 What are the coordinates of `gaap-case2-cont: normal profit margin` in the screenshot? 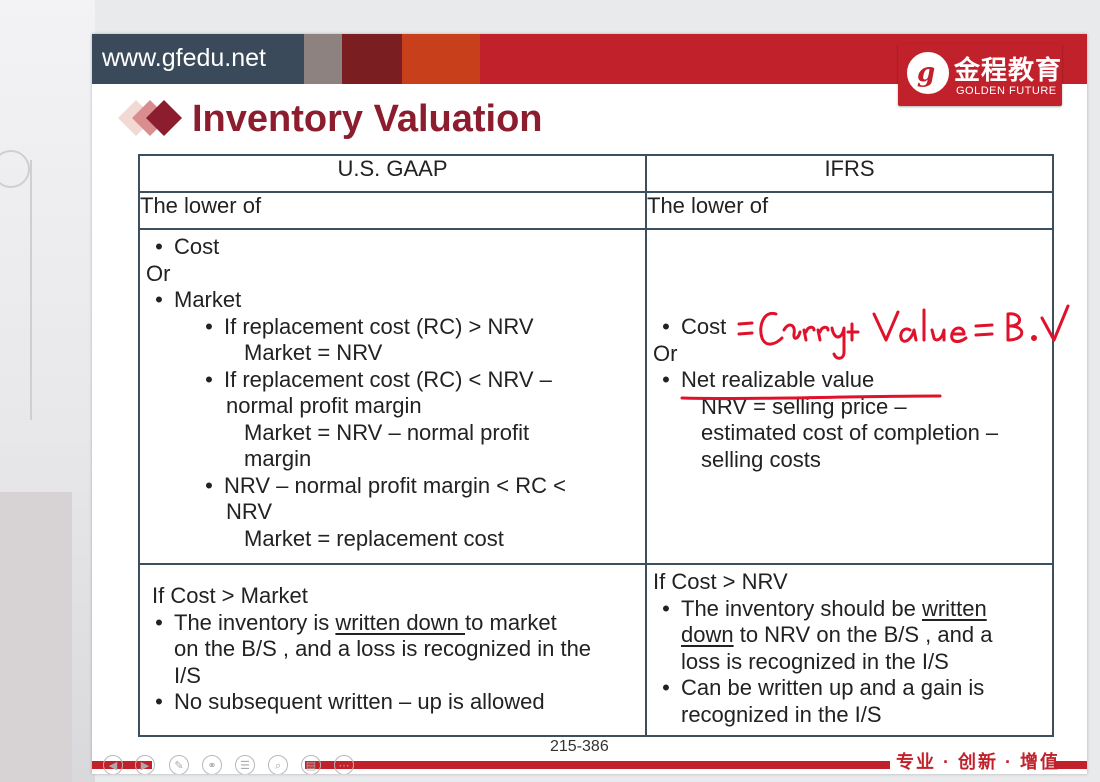 It's located at (324, 405).